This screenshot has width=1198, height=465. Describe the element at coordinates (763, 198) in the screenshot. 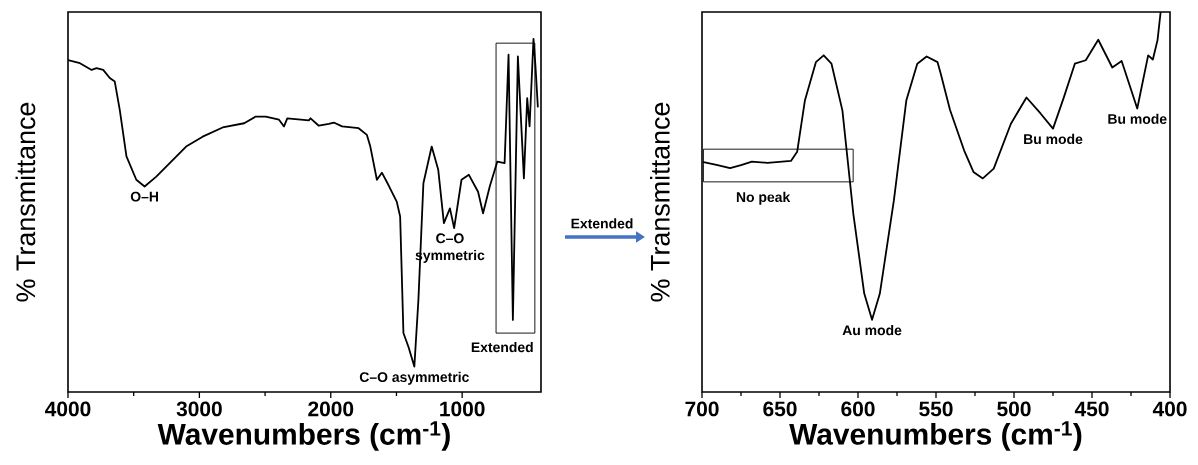

I see `annotation: No peak` at that location.